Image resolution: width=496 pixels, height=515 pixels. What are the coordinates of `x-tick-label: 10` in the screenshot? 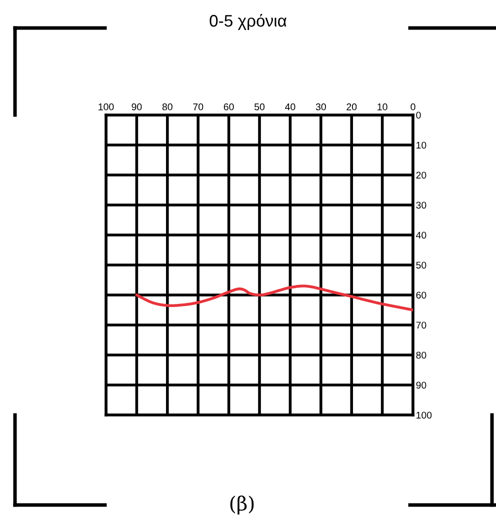 It's located at (383, 106).